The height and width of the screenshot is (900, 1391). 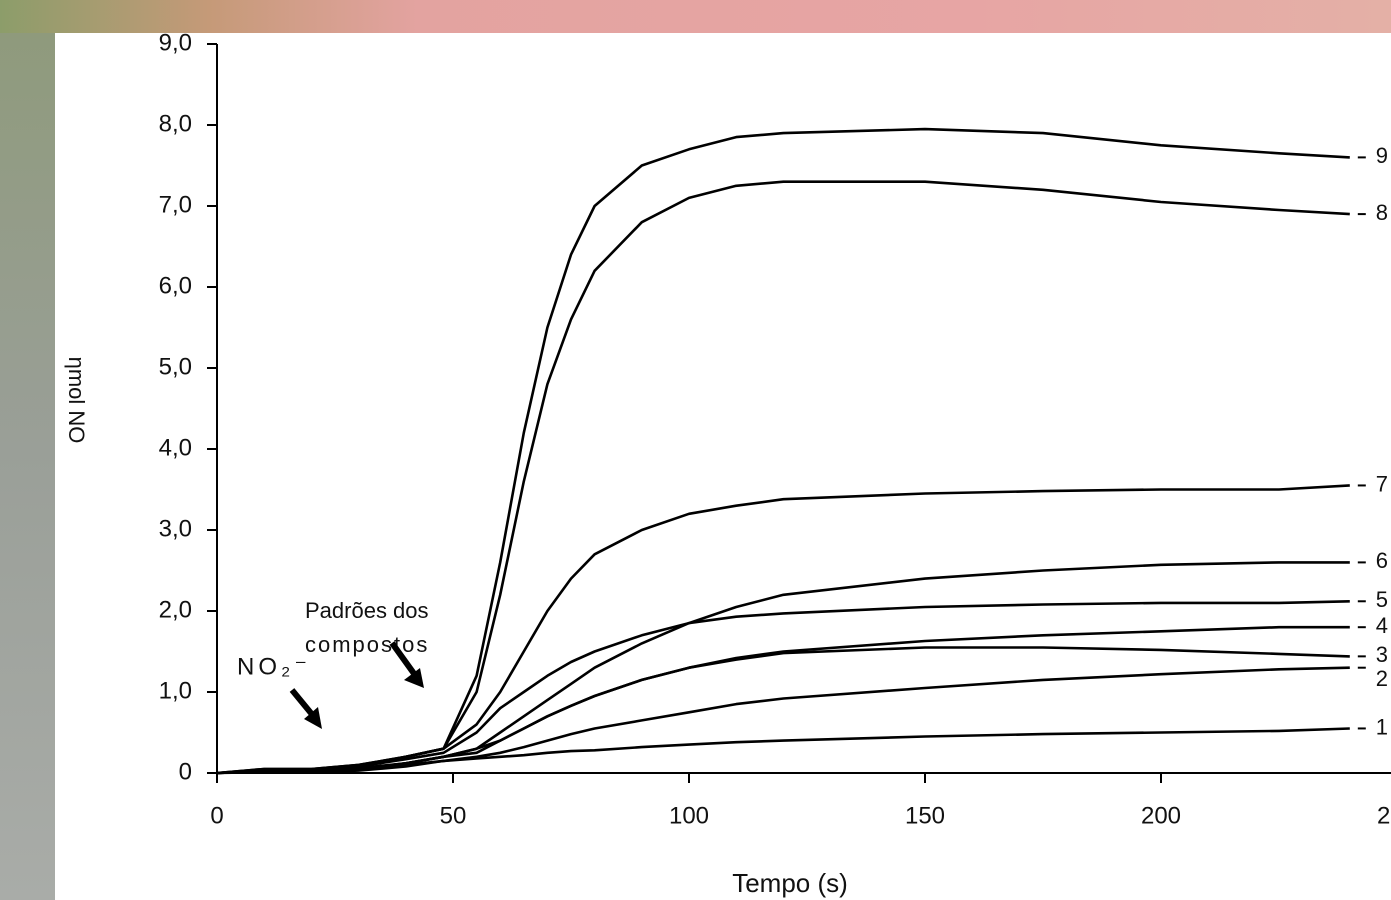 I want to click on background-top, so click(x=695, y=16).